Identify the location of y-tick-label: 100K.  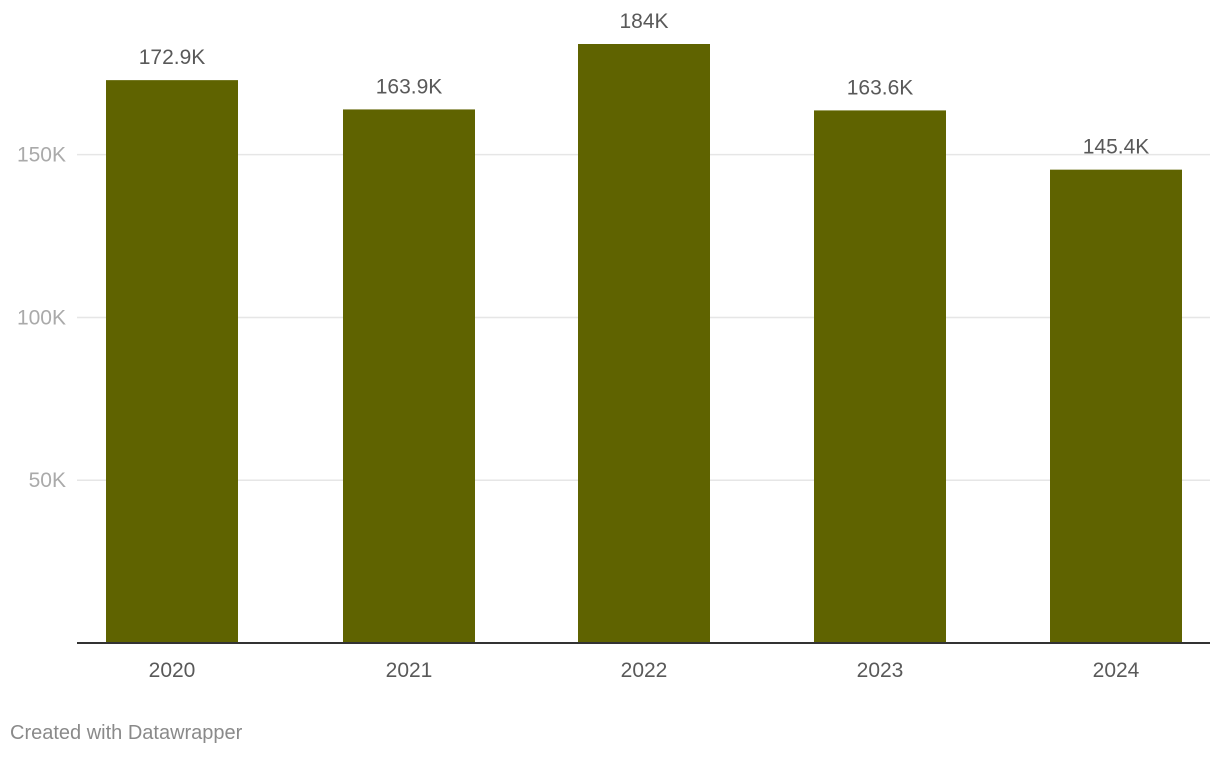
(41, 317).